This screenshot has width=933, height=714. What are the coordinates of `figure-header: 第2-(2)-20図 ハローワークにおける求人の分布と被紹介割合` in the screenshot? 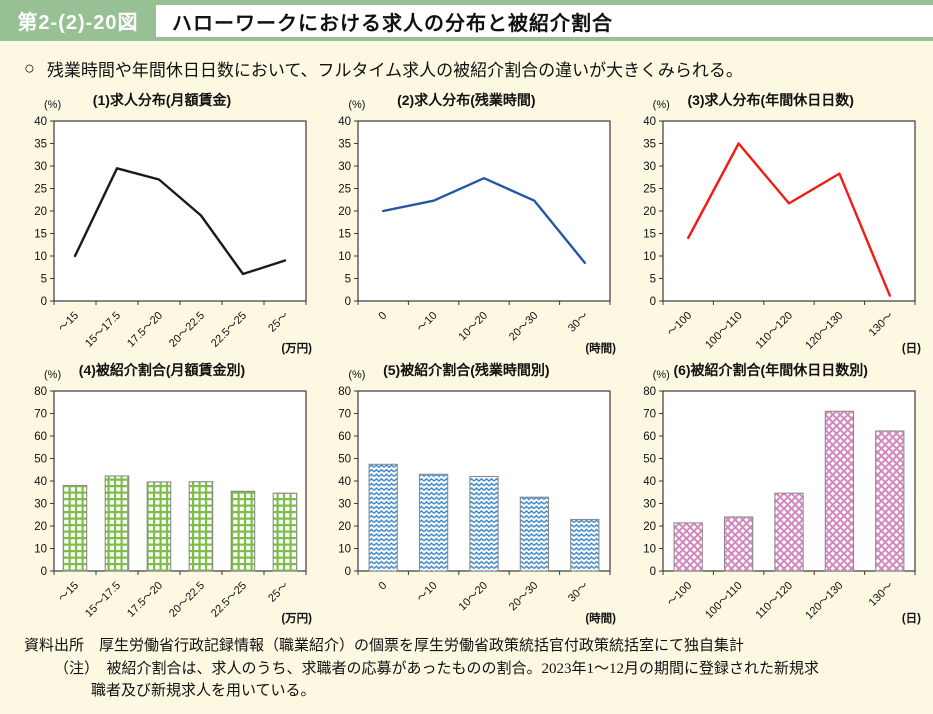 It's located at (466, 20).